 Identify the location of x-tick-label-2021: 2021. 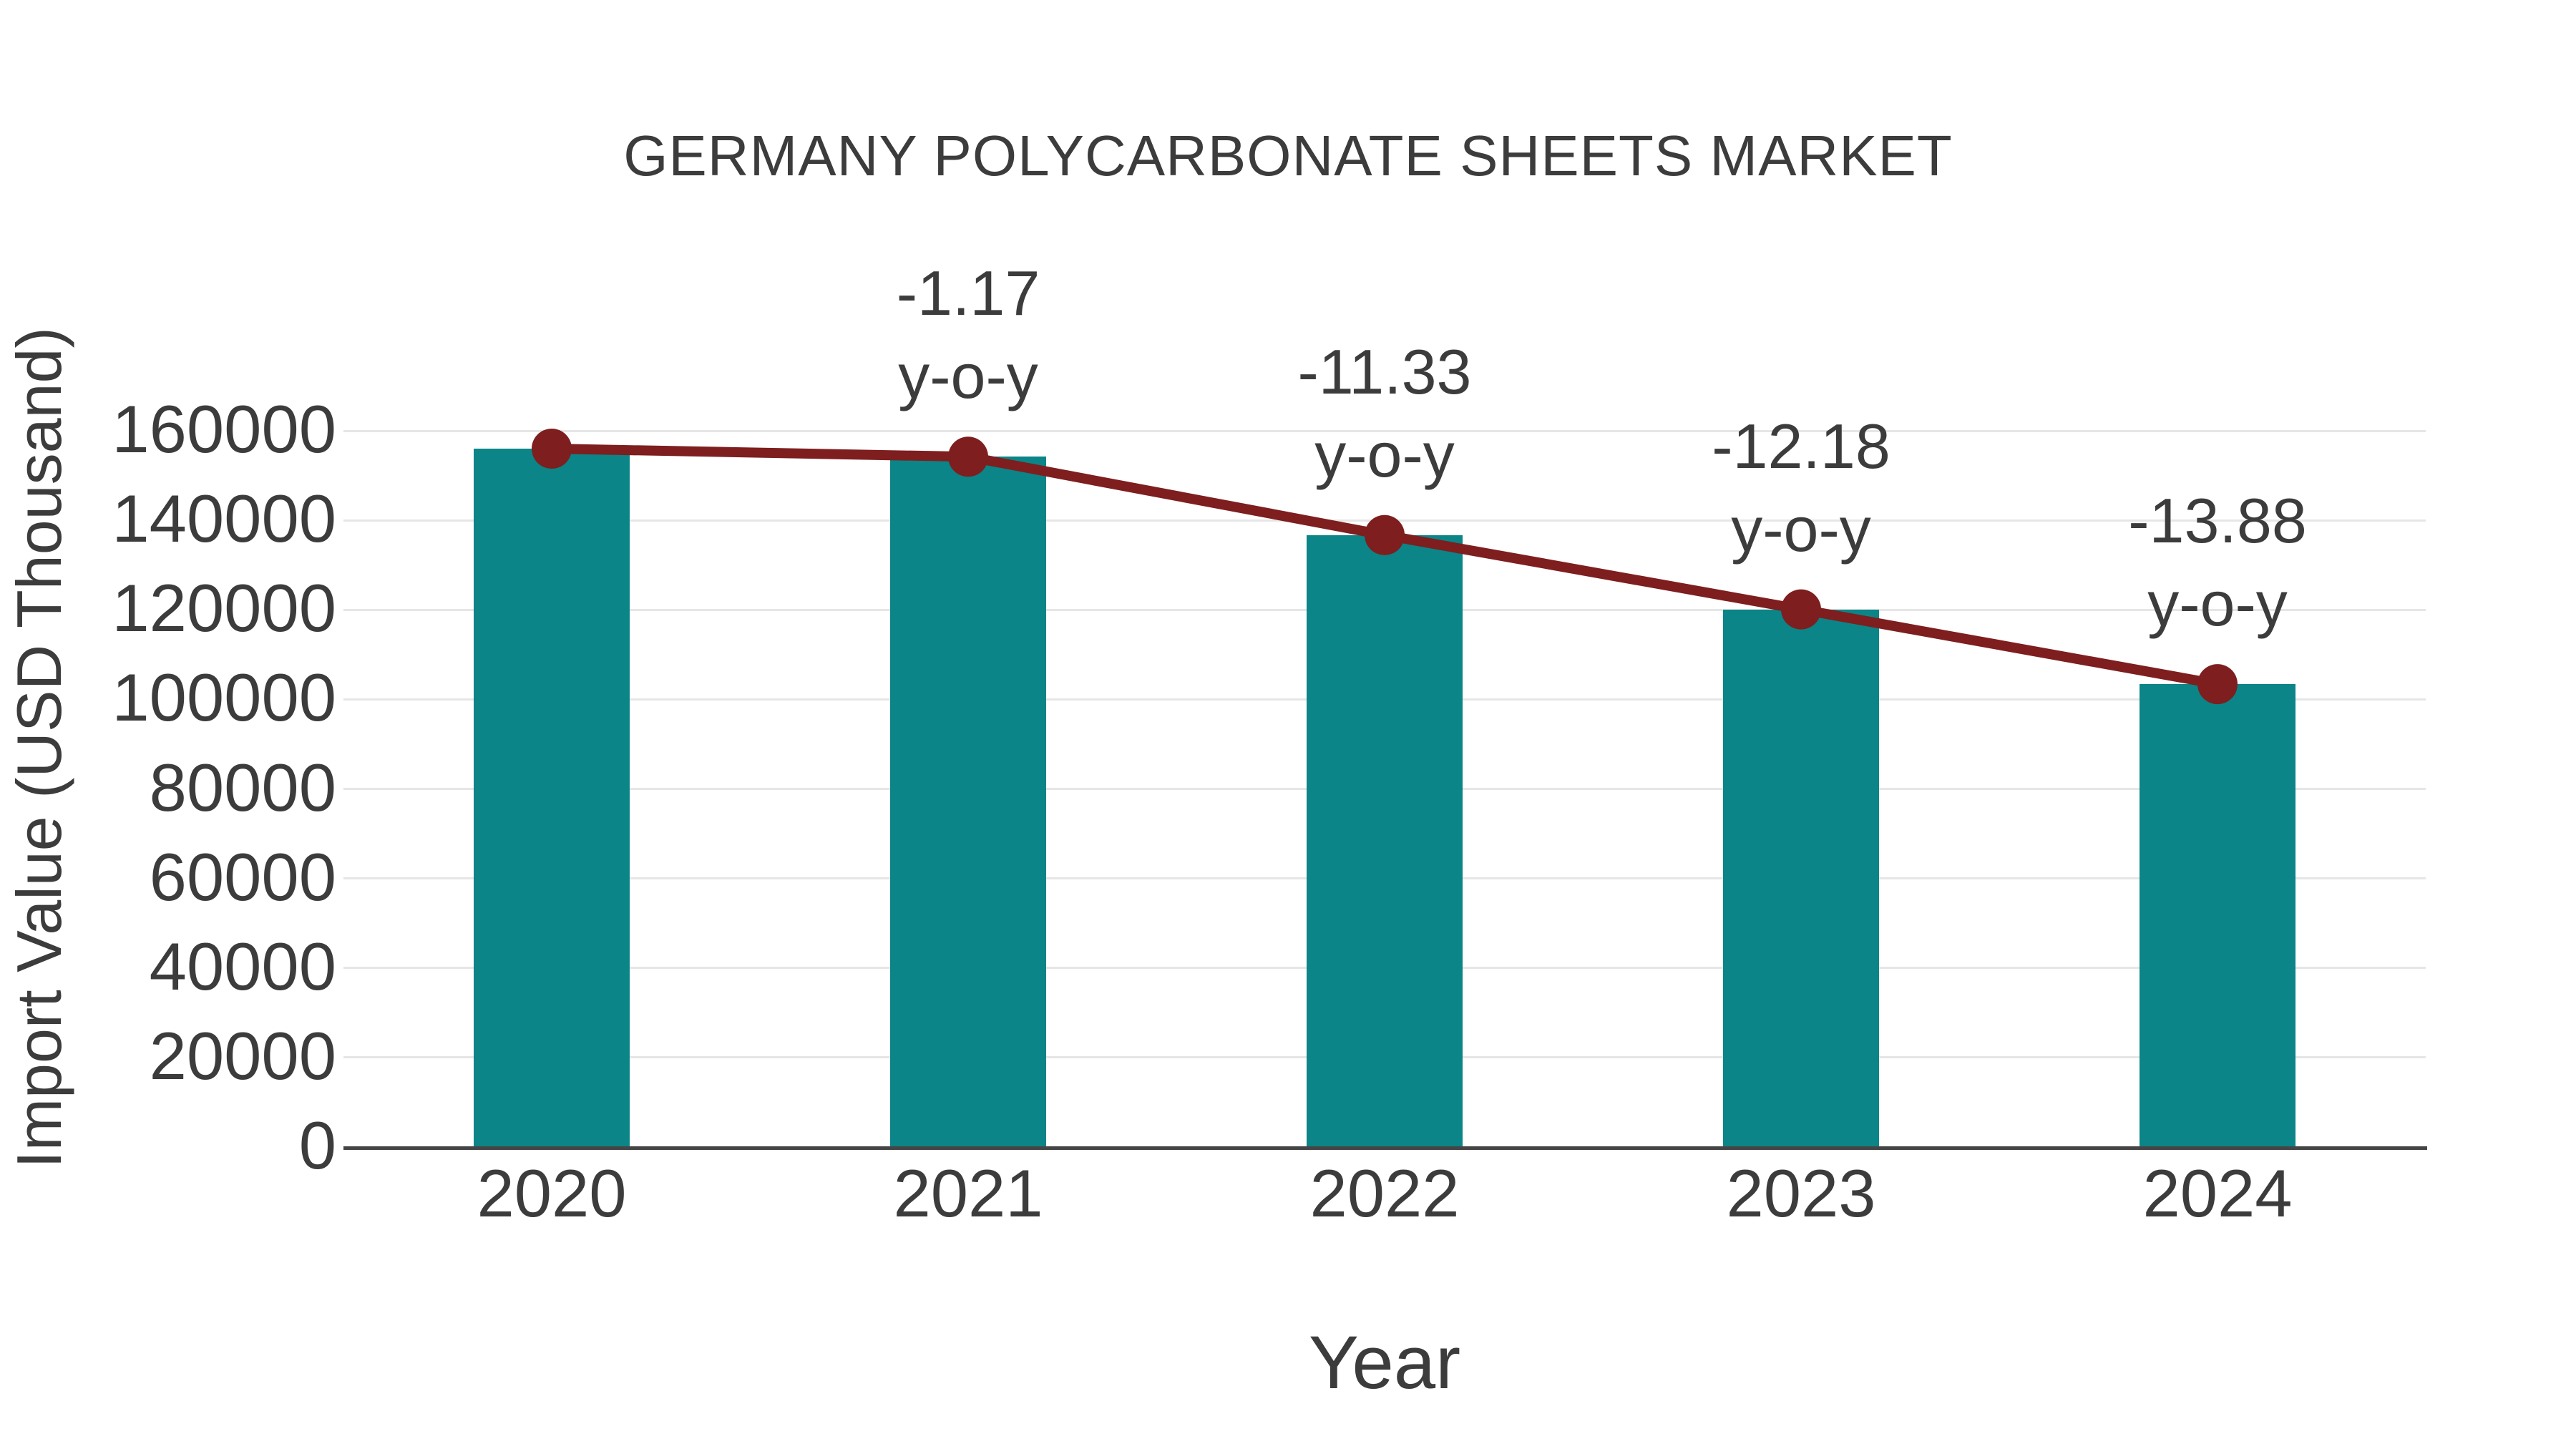
(968, 1193).